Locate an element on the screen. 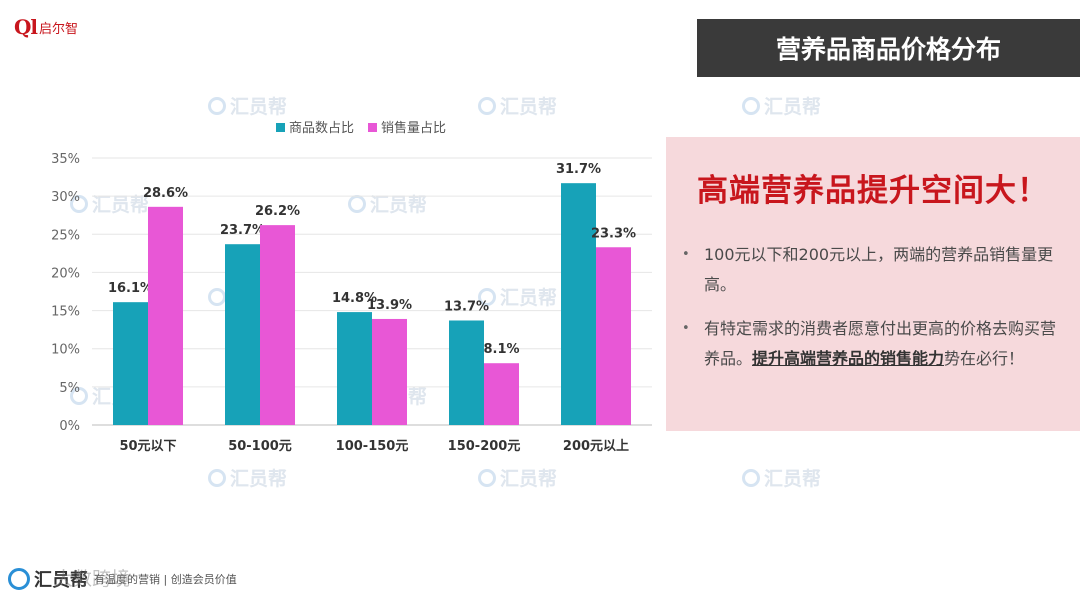 The image size is (1080, 598). y-tick-label: 5% is located at coordinates (69, 388).